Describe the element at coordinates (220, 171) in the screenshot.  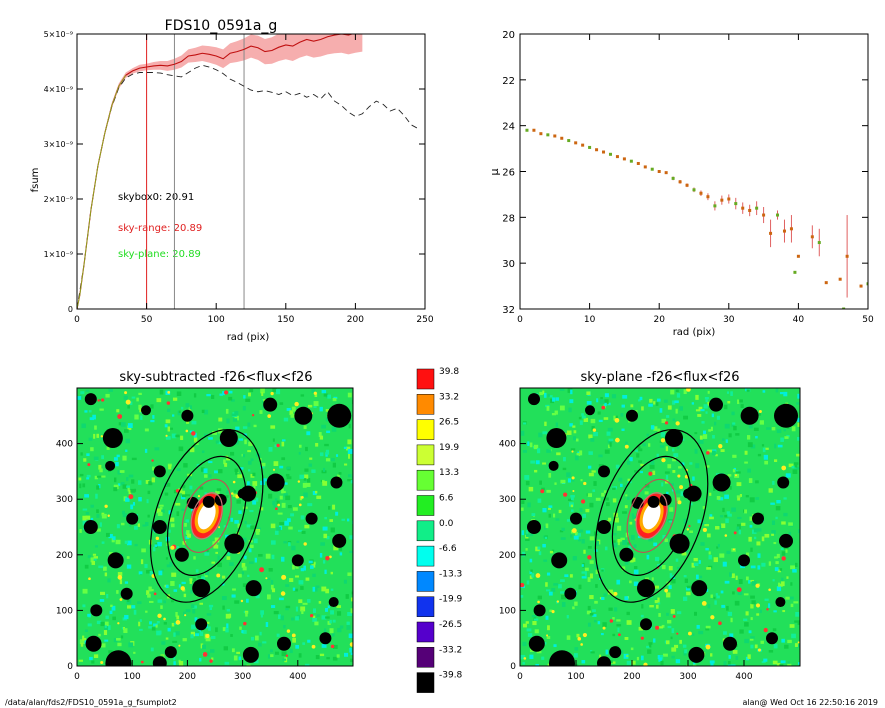
I see `fsum-error-band` at that location.